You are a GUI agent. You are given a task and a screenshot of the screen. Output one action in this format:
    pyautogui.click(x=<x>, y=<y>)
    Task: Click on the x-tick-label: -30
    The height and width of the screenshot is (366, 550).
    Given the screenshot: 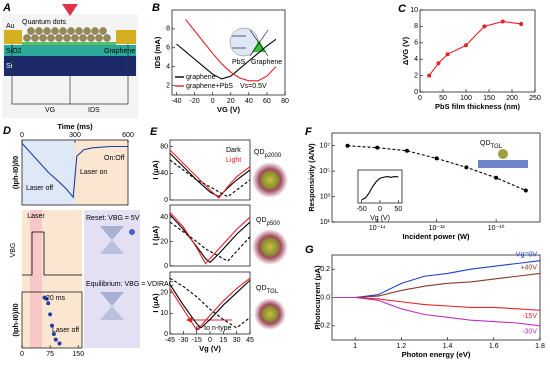 What is the action you would take?
    pyautogui.click(x=183, y=340)
    